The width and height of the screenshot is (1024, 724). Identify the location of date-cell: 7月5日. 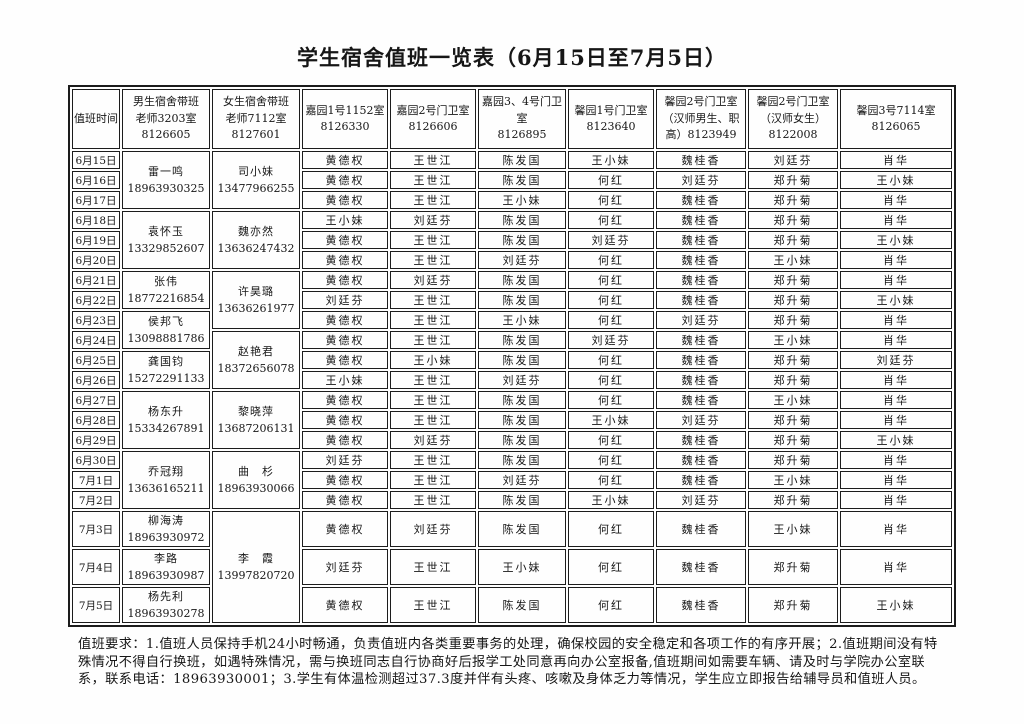
(96, 605).